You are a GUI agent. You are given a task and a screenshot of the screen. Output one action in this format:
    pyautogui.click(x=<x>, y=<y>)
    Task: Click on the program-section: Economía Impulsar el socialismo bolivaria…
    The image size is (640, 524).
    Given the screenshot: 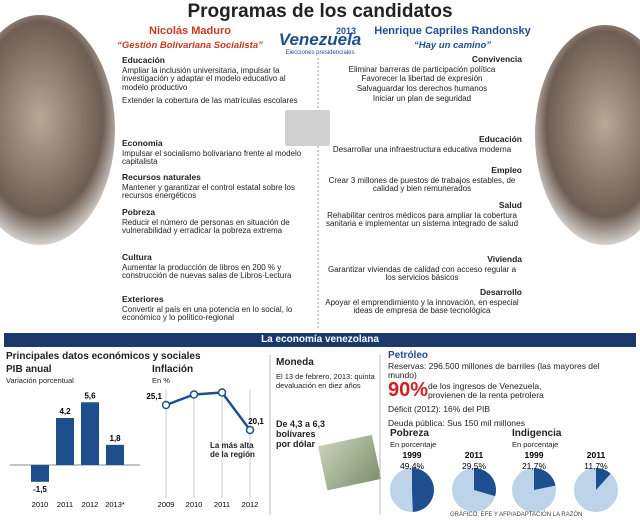 What is the action you would take?
    pyautogui.click(x=216, y=154)
    